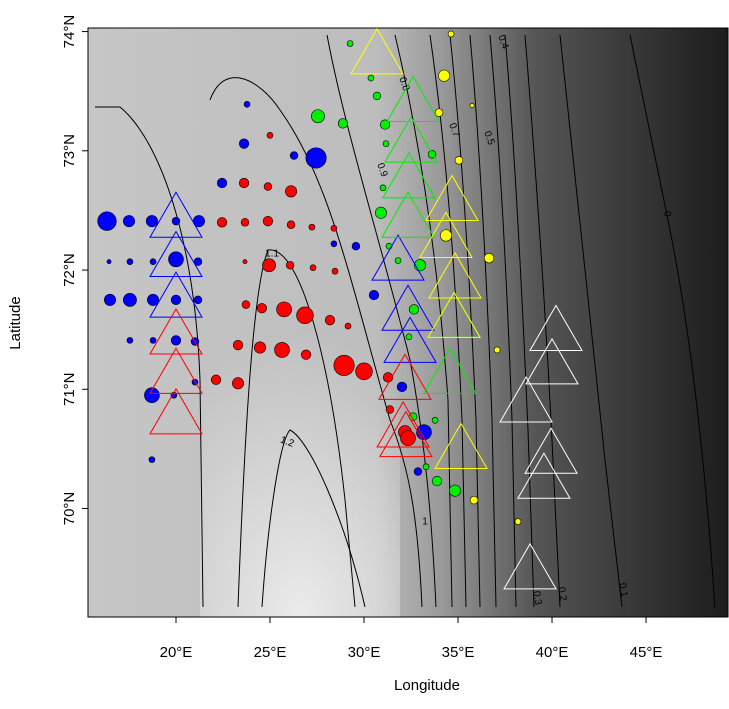  Describe the element at coordinates (287, 442) in the screenshot. I see `contour-label: 1.2` at that location.